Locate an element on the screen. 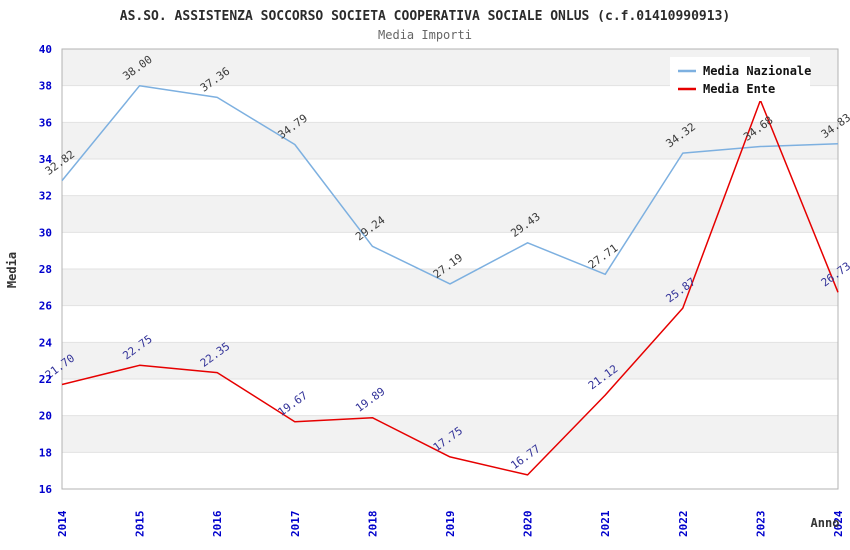 This screenshot has width=850, height=550. y-axis-title: Media is located at coordinates (12, 270).